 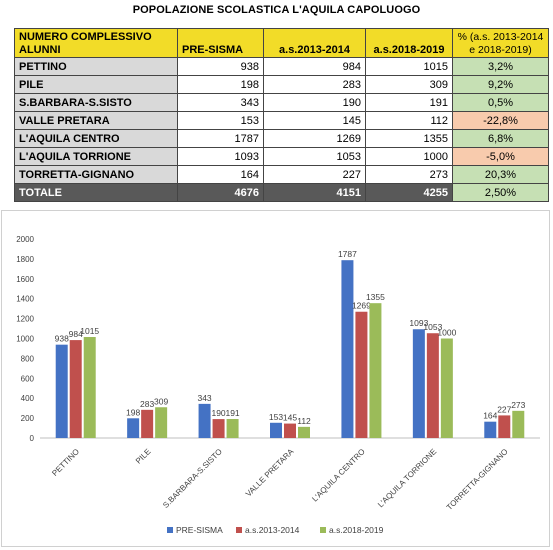 What do you see at coordinates (96, 120) in the screenshot?
I see `row-name: VALLE PRETARA` at bounding box center [96, 120].